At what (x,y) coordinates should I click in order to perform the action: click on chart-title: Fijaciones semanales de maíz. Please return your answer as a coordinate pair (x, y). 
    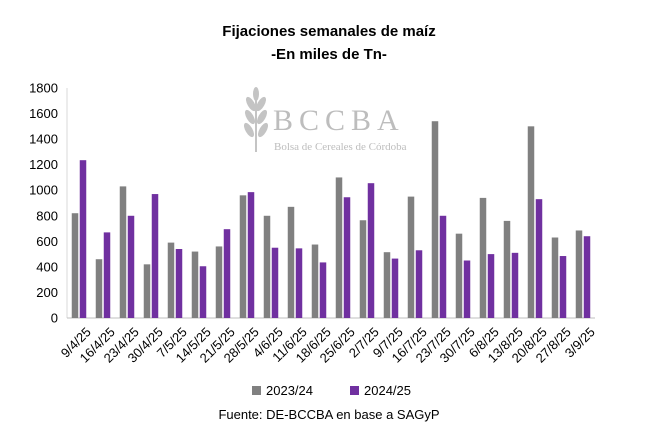
    Looking at the image, I should click on (328, 31).